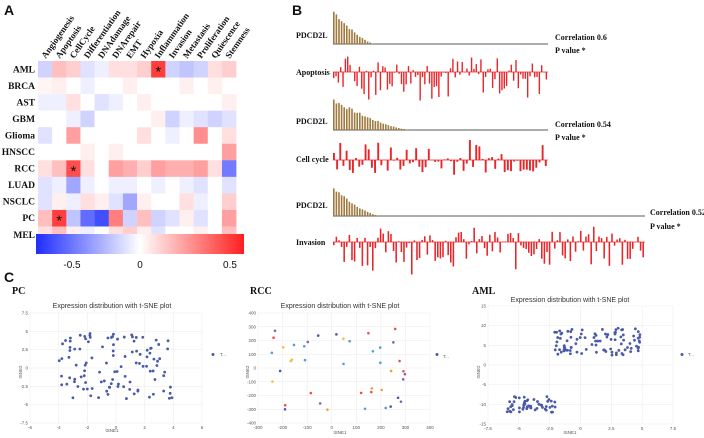  I want to click on tsne-y-tick: 400, so click(252, 313).